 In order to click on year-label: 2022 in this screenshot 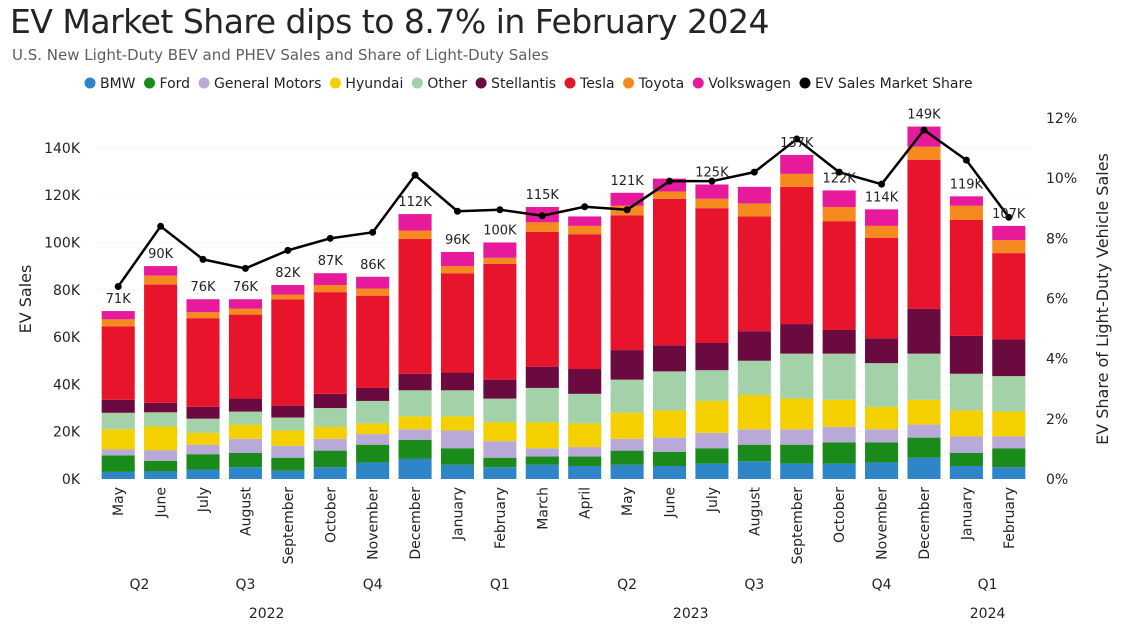, I will do `click(267, 614)`.